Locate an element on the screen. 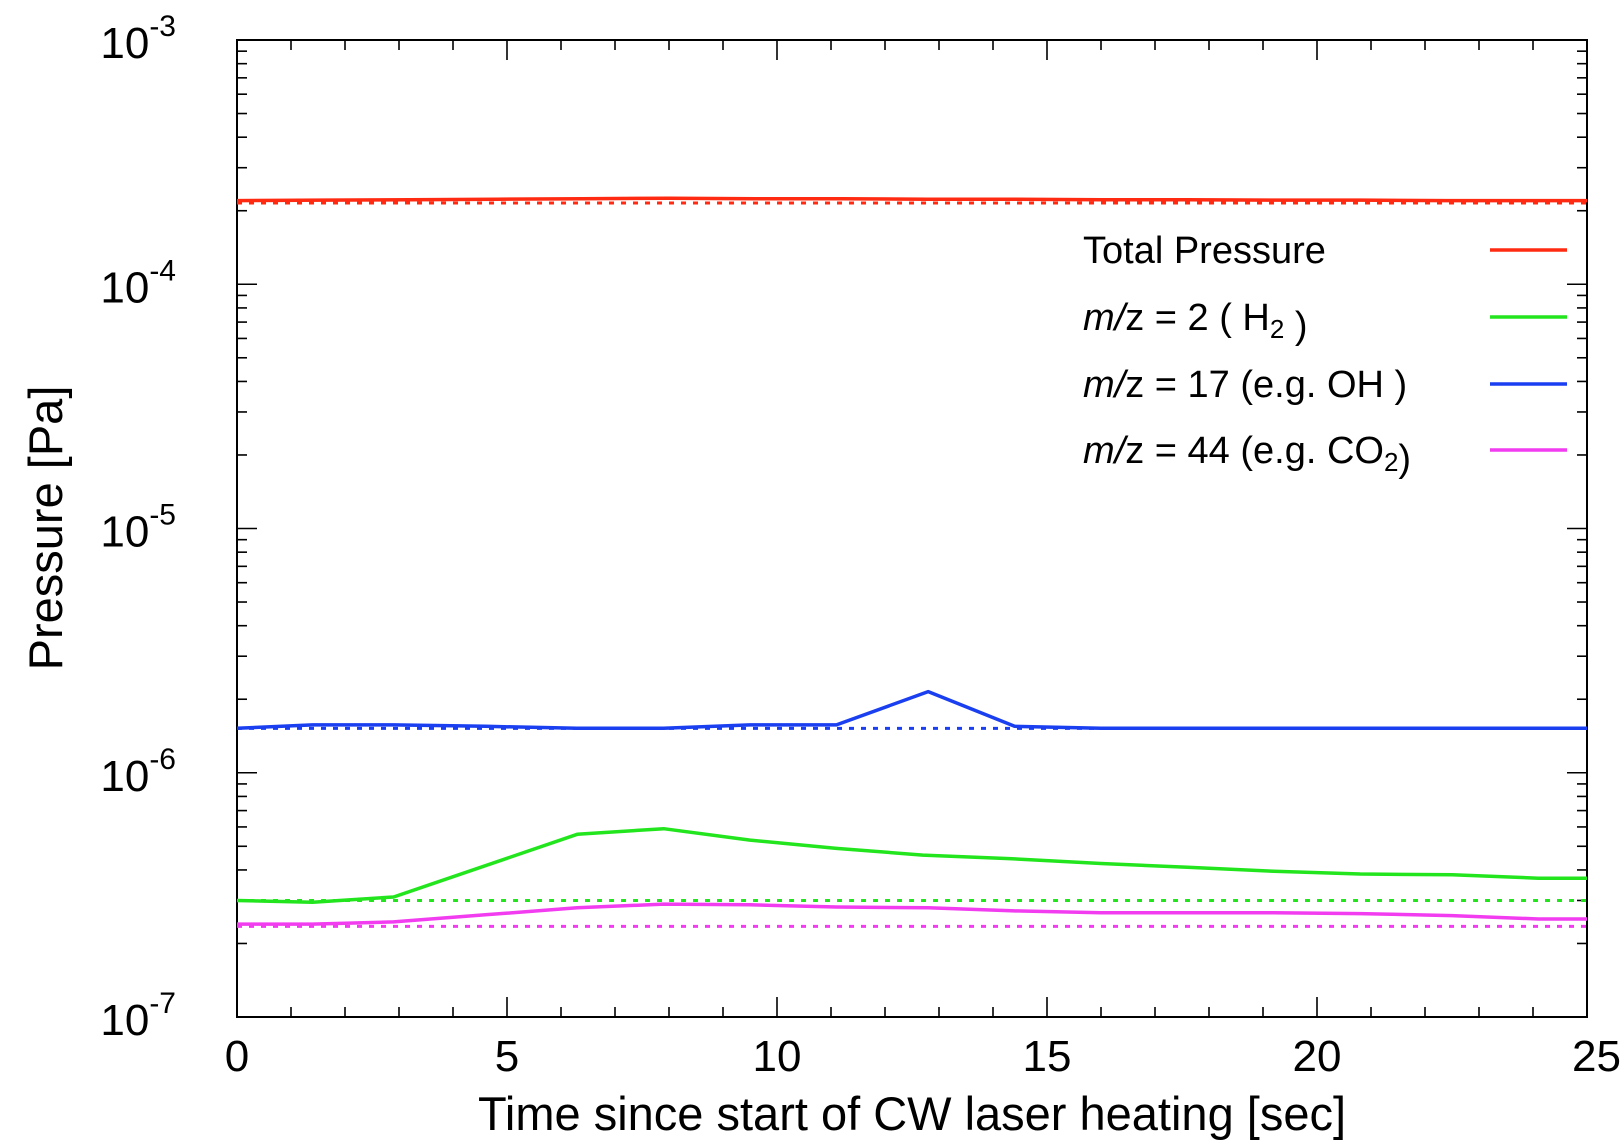 The width and height of the screenshot is (1621, 1146). x-tick-label: 5 is located at coordinates (507, 1056).